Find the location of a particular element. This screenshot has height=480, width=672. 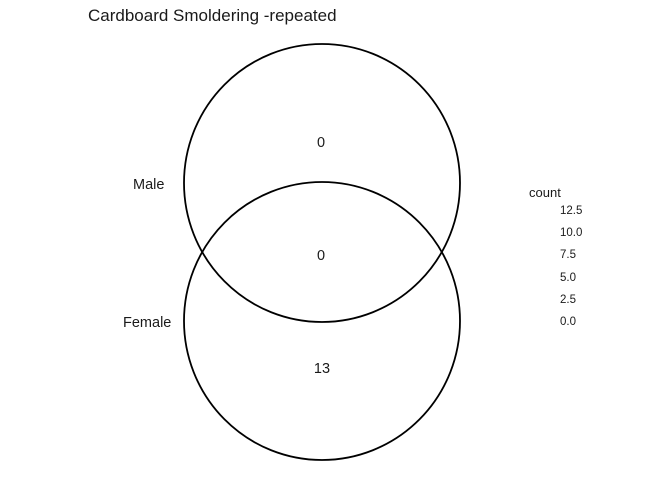

intersection-count: 0 is located at coordinates (321, 256).